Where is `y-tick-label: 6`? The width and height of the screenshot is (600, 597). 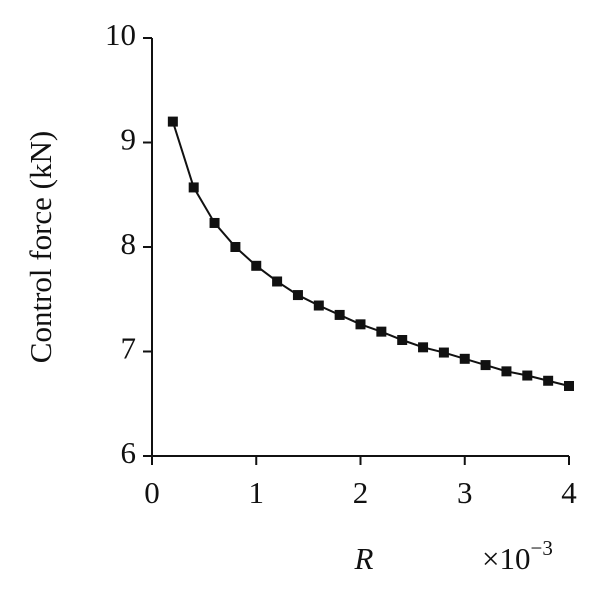
y-tick-label: 6 is located at coordinates (129, 452).